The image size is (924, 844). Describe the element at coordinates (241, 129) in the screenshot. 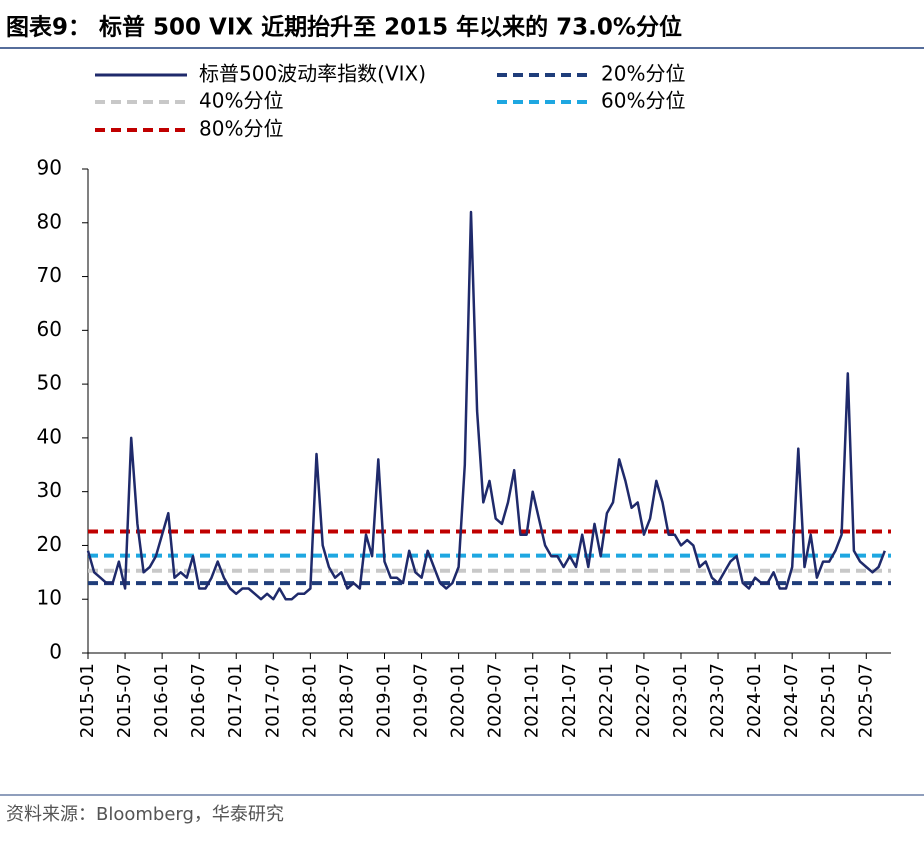

I see `legend-label: 80%分位` at that location.